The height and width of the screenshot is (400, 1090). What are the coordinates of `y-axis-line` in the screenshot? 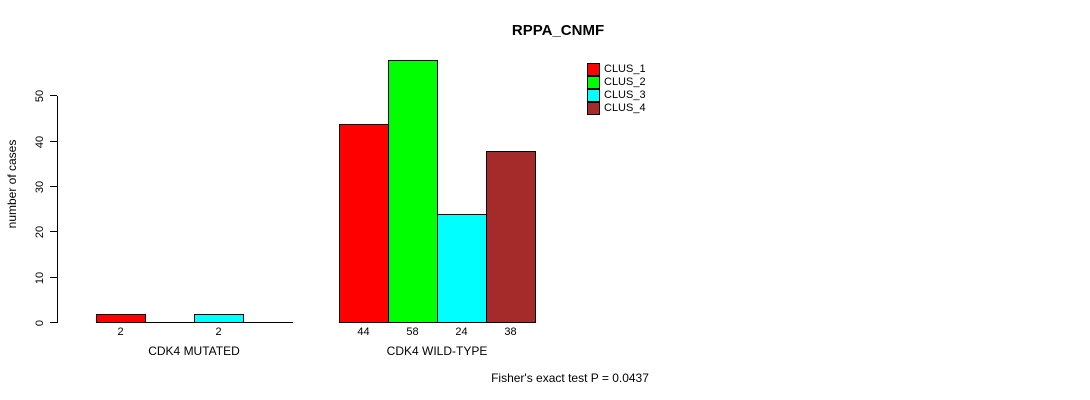 It's located at (57, 209).